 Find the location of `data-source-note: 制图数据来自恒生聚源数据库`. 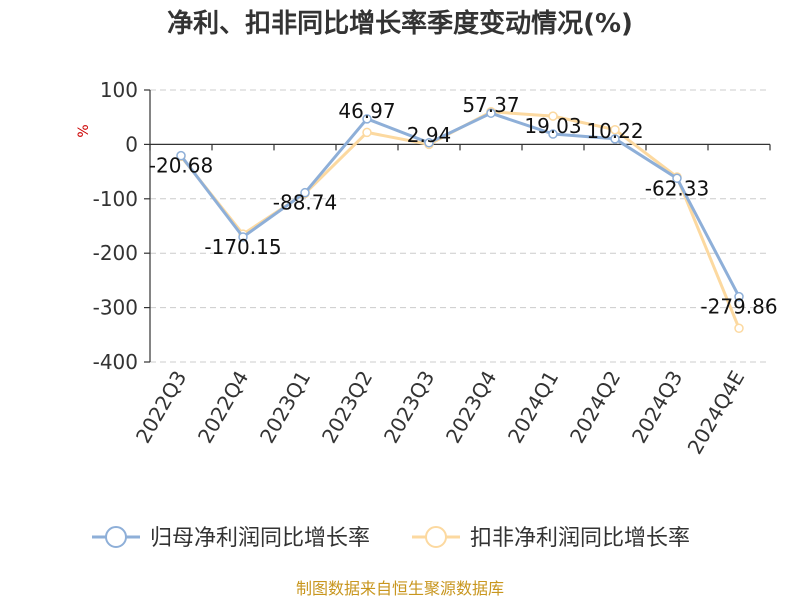

data-source-note: 制图数据来自恒生聚源数据库 is located at coordinates (400, 588).